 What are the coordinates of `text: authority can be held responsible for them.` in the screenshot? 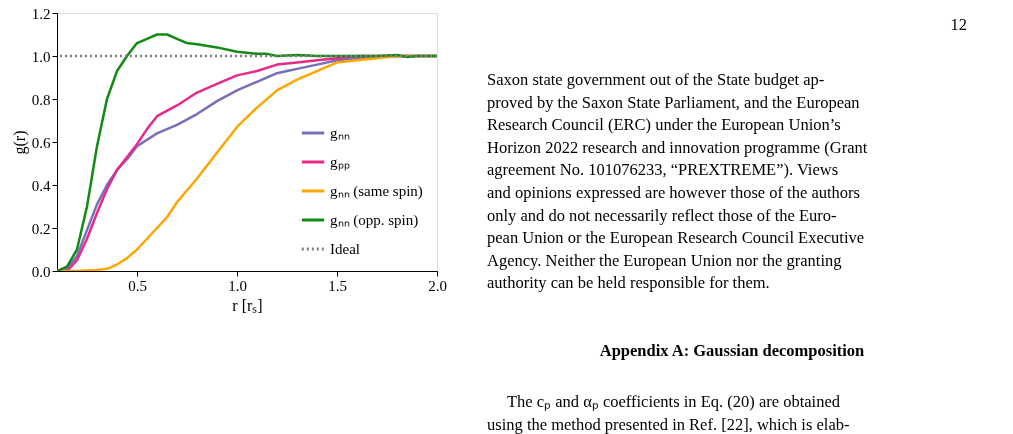 It's located at (628, 283).